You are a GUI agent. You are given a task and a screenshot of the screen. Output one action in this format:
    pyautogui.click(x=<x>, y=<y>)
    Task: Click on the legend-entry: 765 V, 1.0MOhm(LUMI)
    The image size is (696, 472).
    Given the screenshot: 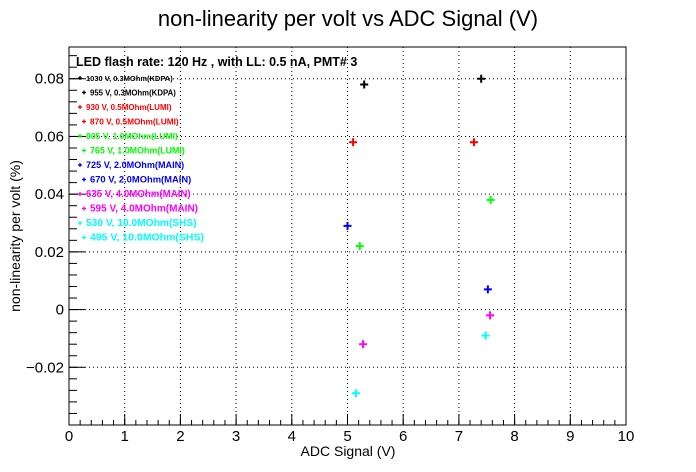 What is the action you would take?
    pyautogui.click(x=133, y=151)
    